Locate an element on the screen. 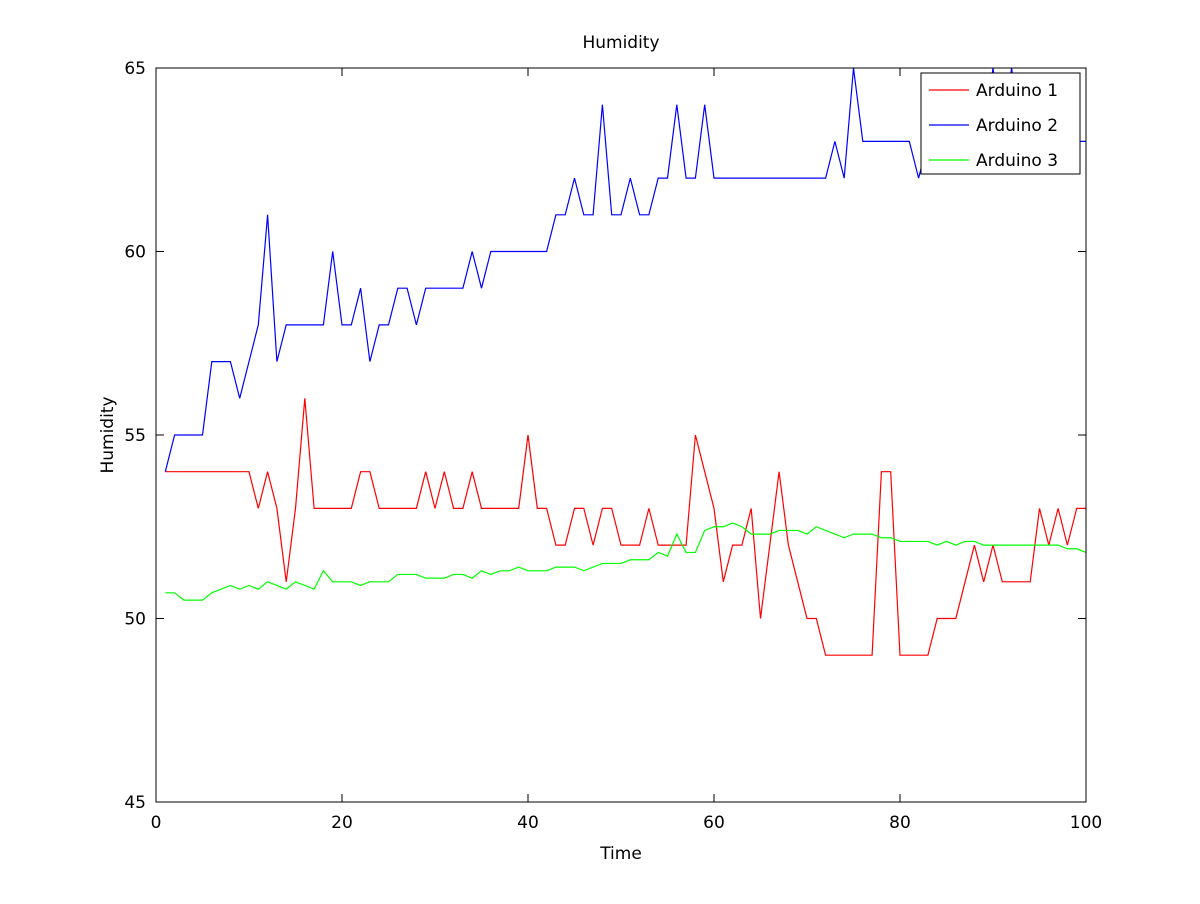 Image resolution: width=1200 pixels, height=904 pixels. legend-label-arduino-2: Arduino 2 is located at coordinates (1017, 126).